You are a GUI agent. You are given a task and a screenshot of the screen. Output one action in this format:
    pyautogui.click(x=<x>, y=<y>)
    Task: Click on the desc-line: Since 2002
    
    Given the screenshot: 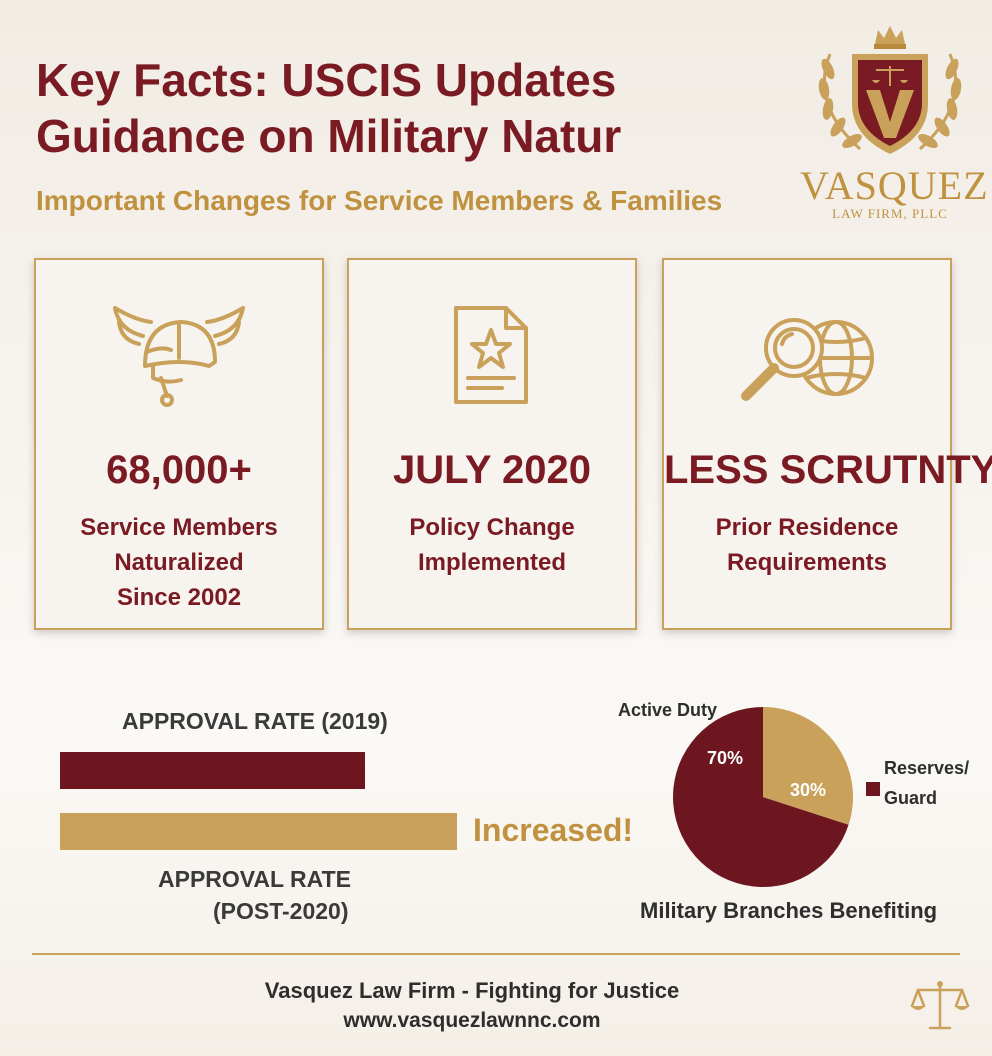 What is the action you would take?
    pyautogui.click(x=179, y=597)
    